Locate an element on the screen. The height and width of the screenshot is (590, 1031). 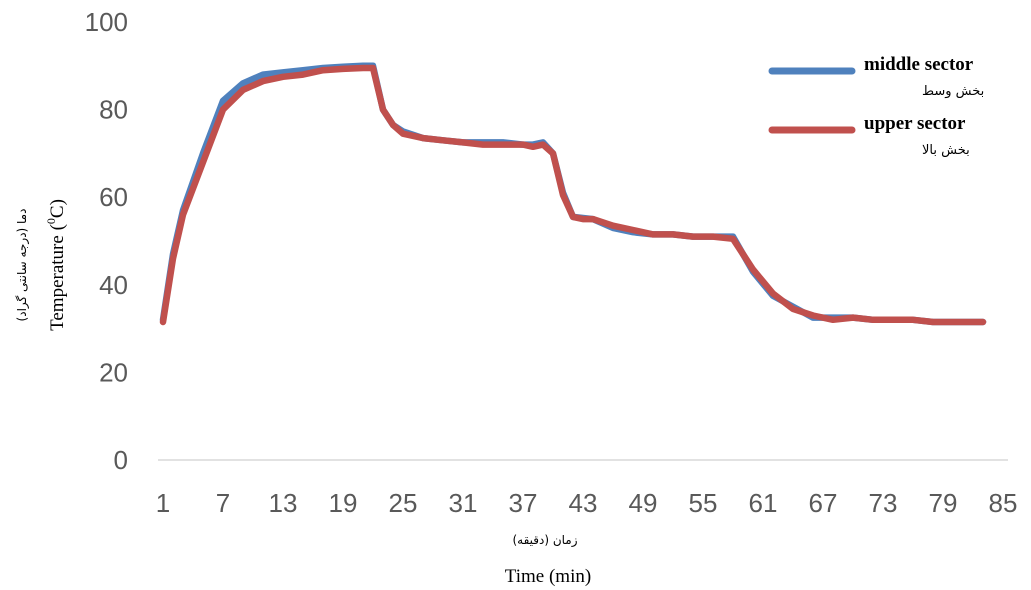
legend-label-middle-sector: middle sector is located at coordinates (919, 64).